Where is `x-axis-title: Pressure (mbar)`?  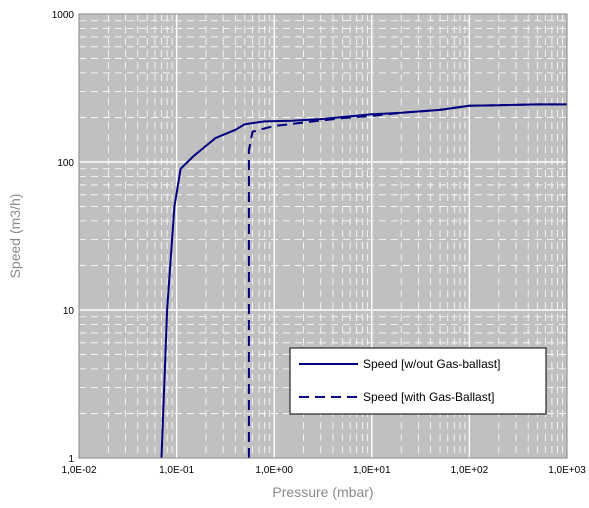 x-axis-title: Pressure (mbar) is located at coordinates (322, 492).